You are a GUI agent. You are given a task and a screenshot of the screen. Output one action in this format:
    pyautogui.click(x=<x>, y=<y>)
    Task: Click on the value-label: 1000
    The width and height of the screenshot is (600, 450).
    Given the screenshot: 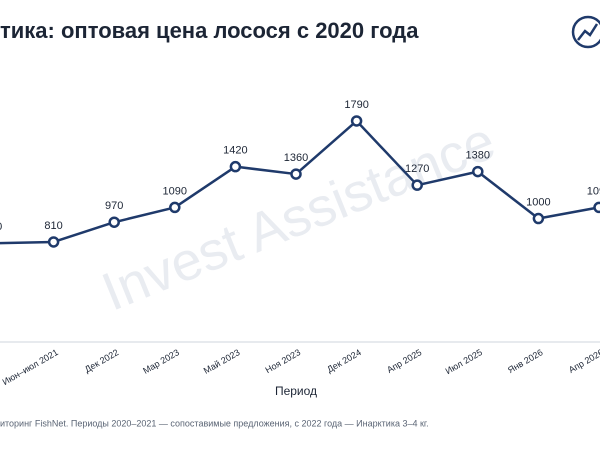 What is the action you would take?
    pyautogui.click(x=538, y=202)
    